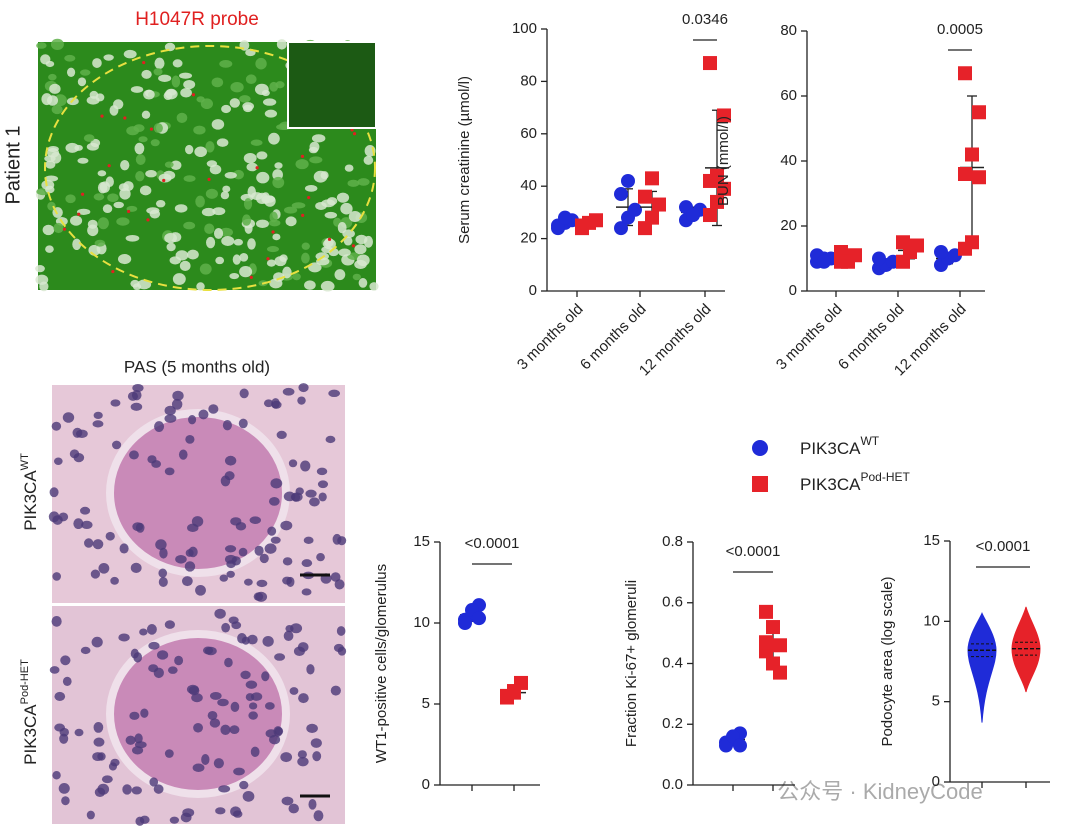 This screenshot has height=834, width=1080. I want to click on y-axis-label: WT1-positive cells/glomerulus, so click(381, 663).